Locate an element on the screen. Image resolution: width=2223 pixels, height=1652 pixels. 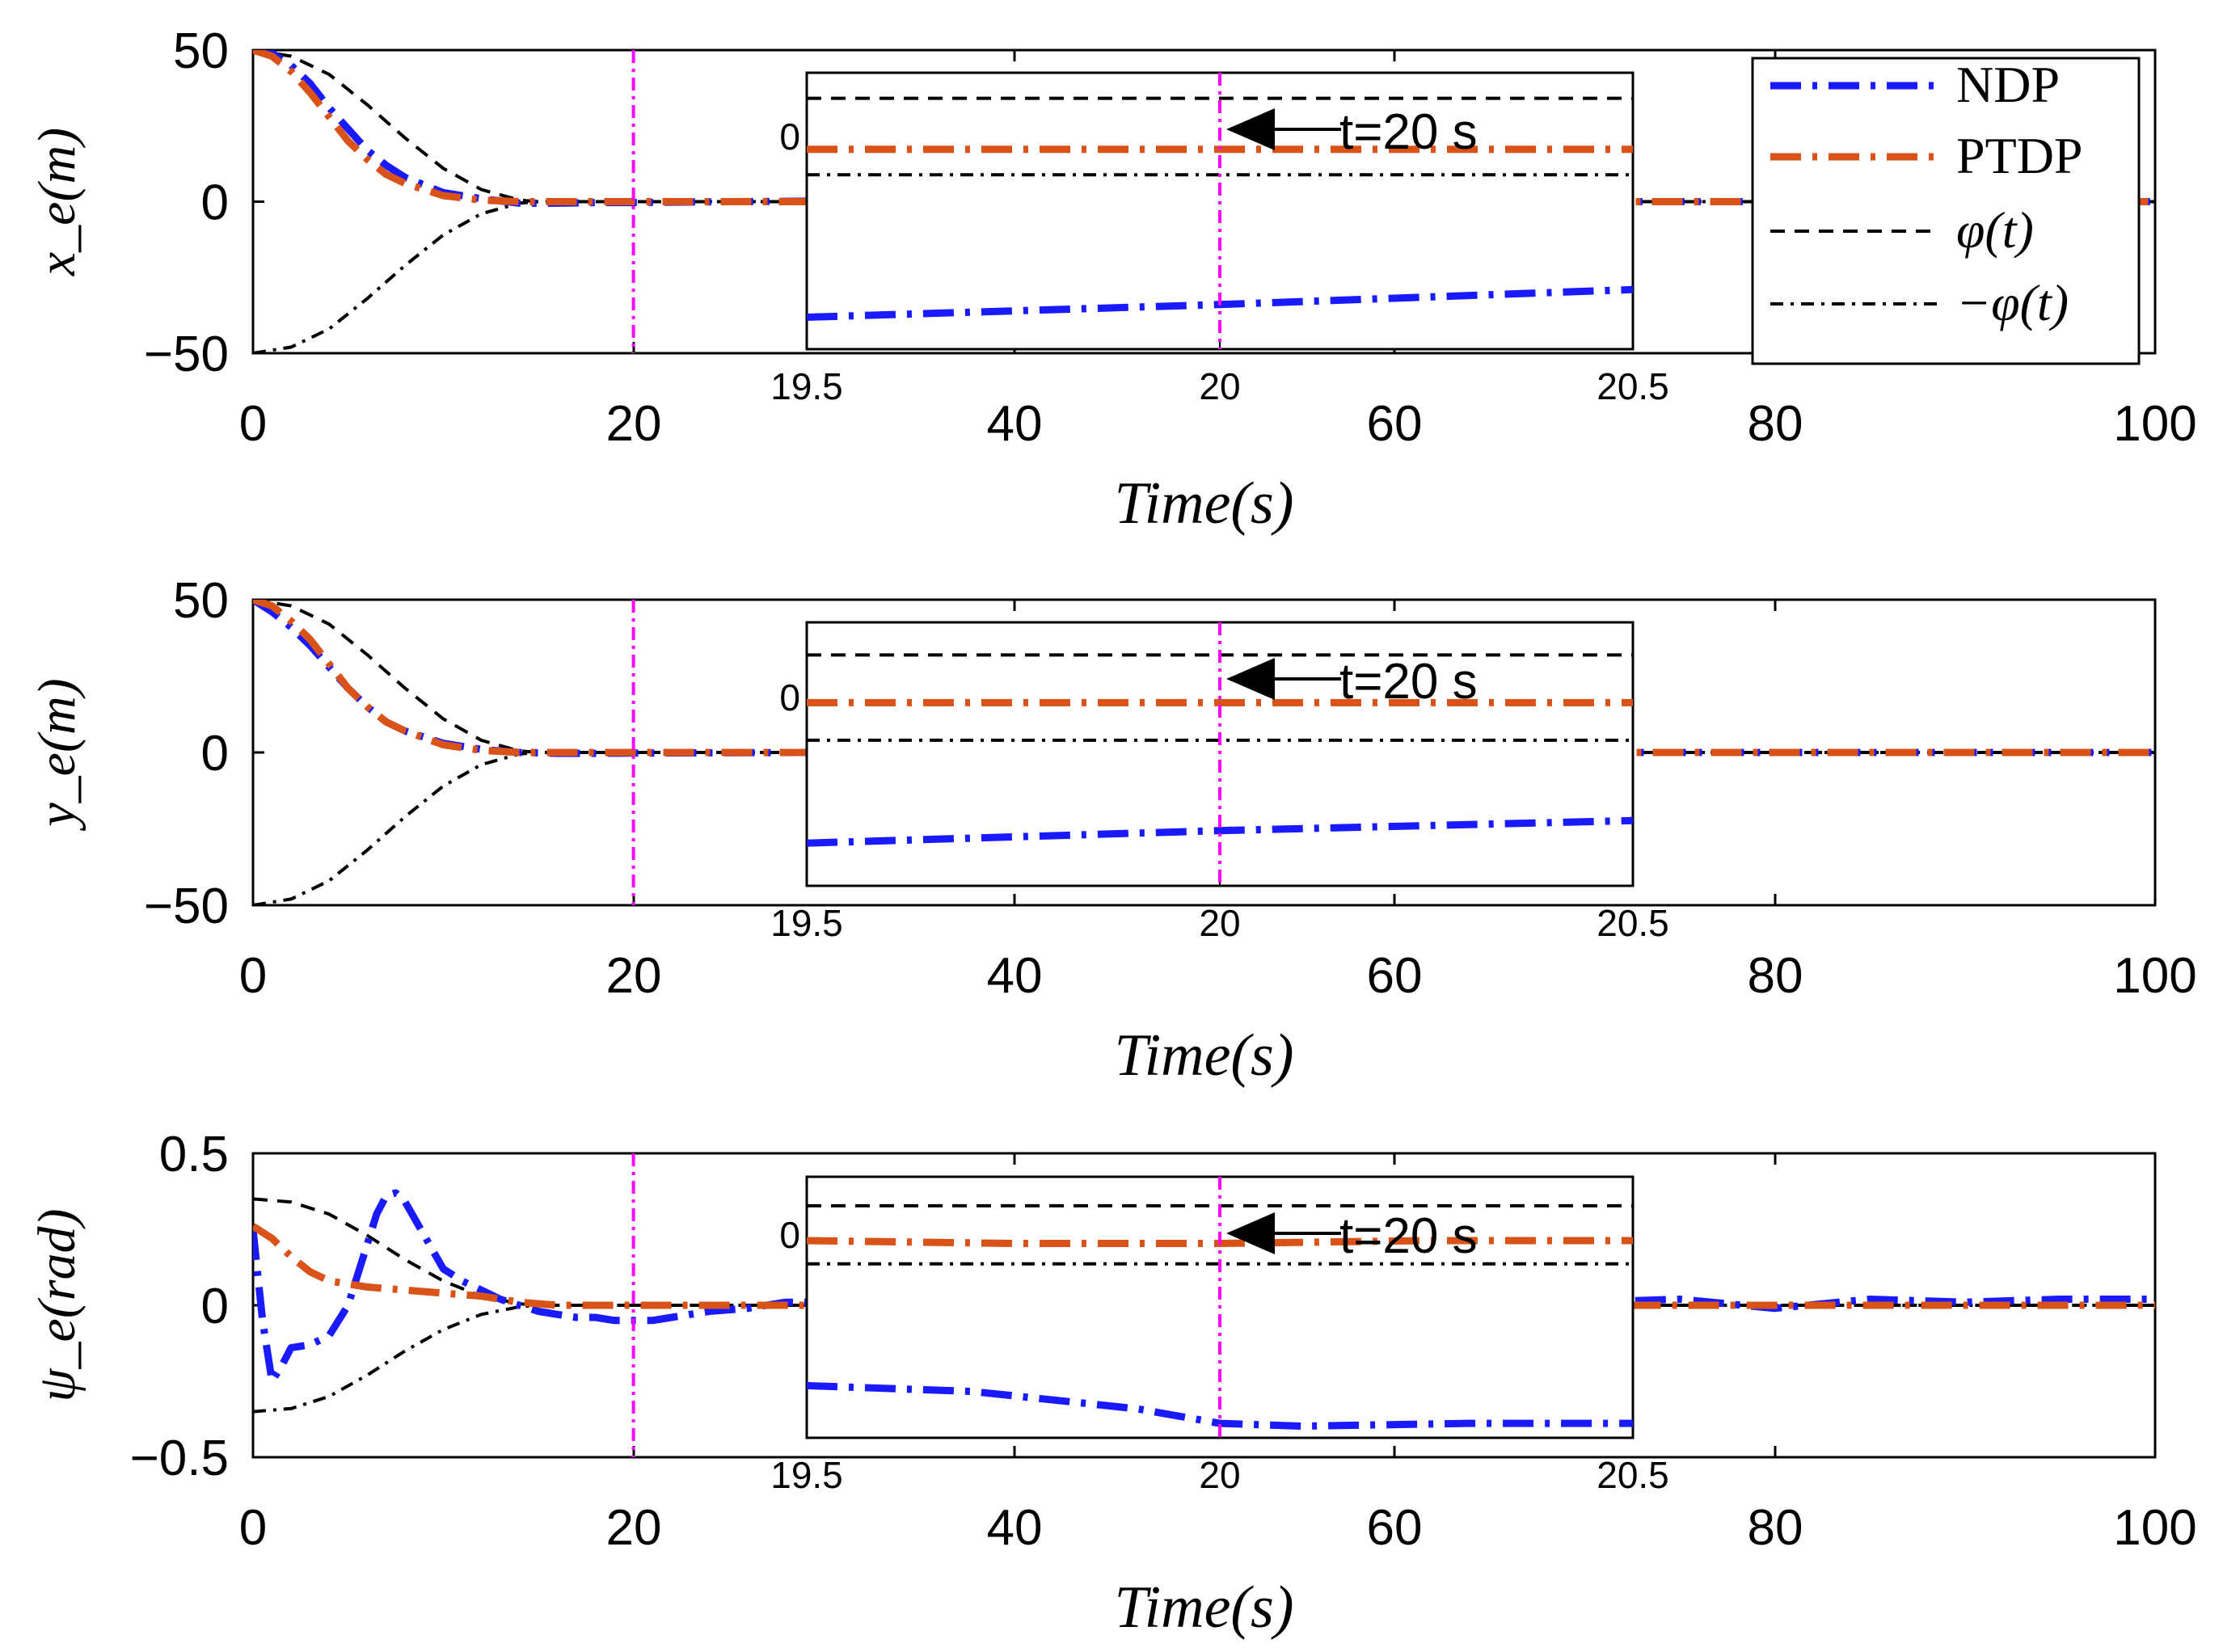
y-tick-label: 0.5 is located at coordinates (194, 1154).